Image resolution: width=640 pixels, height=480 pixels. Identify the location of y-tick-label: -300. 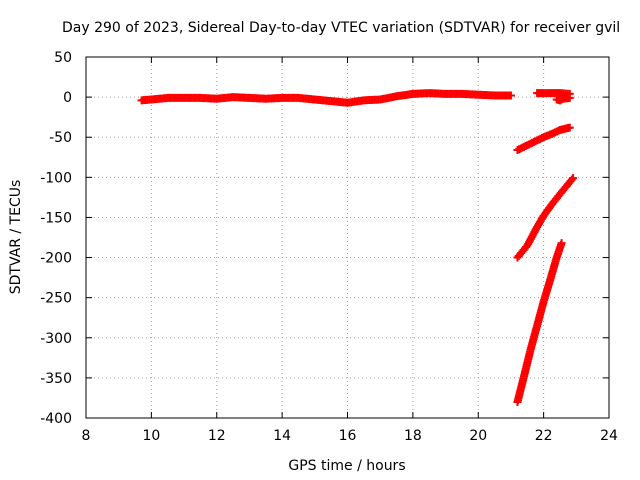
(56, 339).